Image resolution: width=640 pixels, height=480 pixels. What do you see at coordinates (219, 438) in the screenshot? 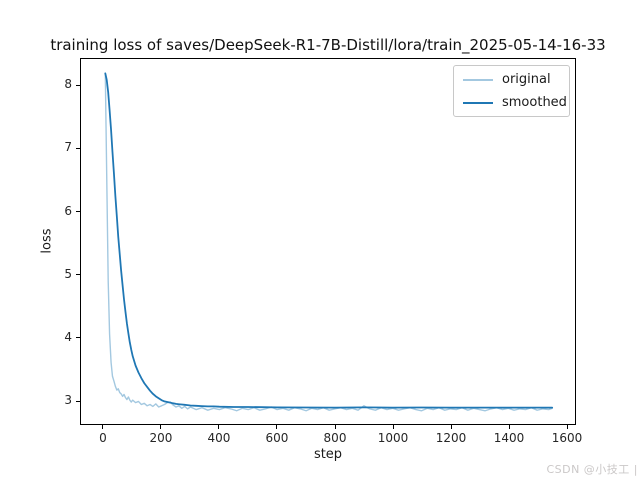
I see `x-tick-label: 400` at bounding box center [219, 438].